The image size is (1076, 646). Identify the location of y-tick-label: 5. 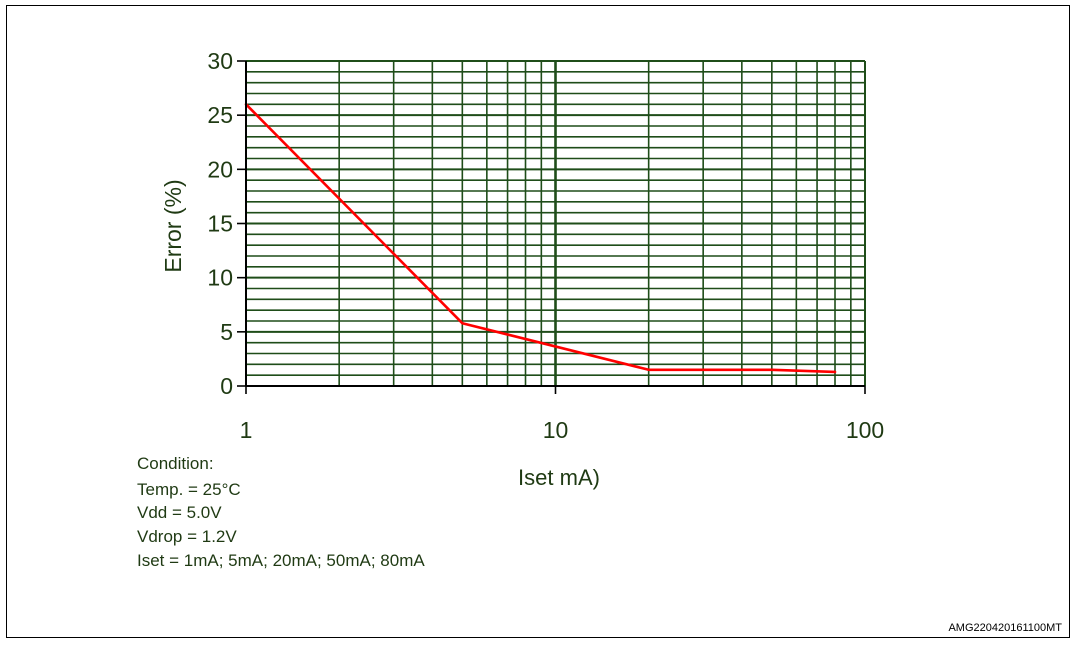
(226, 332).